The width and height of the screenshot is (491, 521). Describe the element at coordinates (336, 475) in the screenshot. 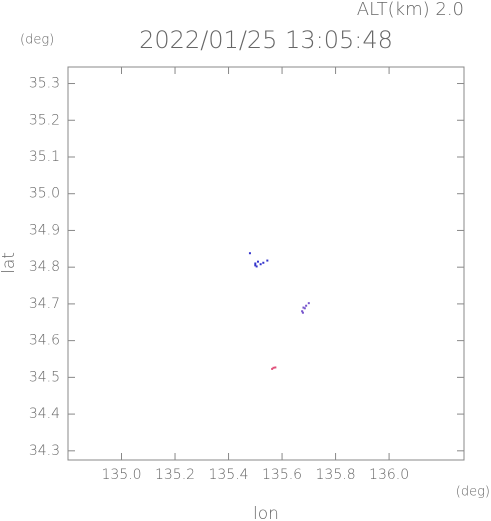

I see `x-tick-label: 135.8` at that location.